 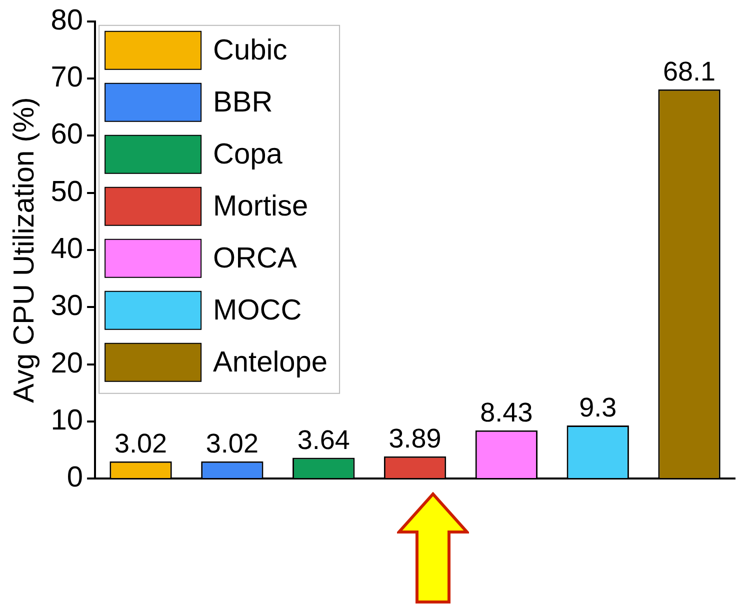 I want to click on legend-label: ORCA, so click(x=255, y=258).